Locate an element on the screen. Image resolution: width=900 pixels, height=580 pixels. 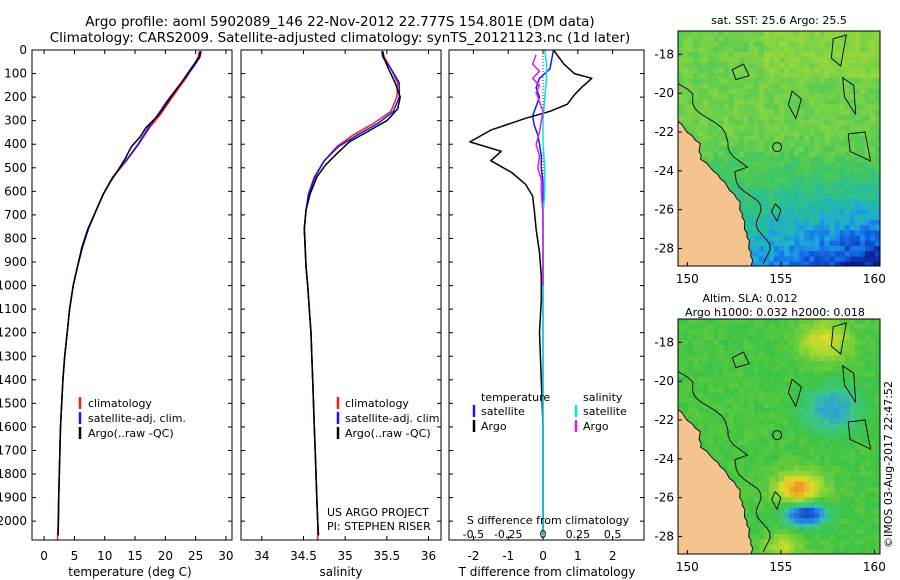
series-line-t-argo is located at coordinates (531, 293).